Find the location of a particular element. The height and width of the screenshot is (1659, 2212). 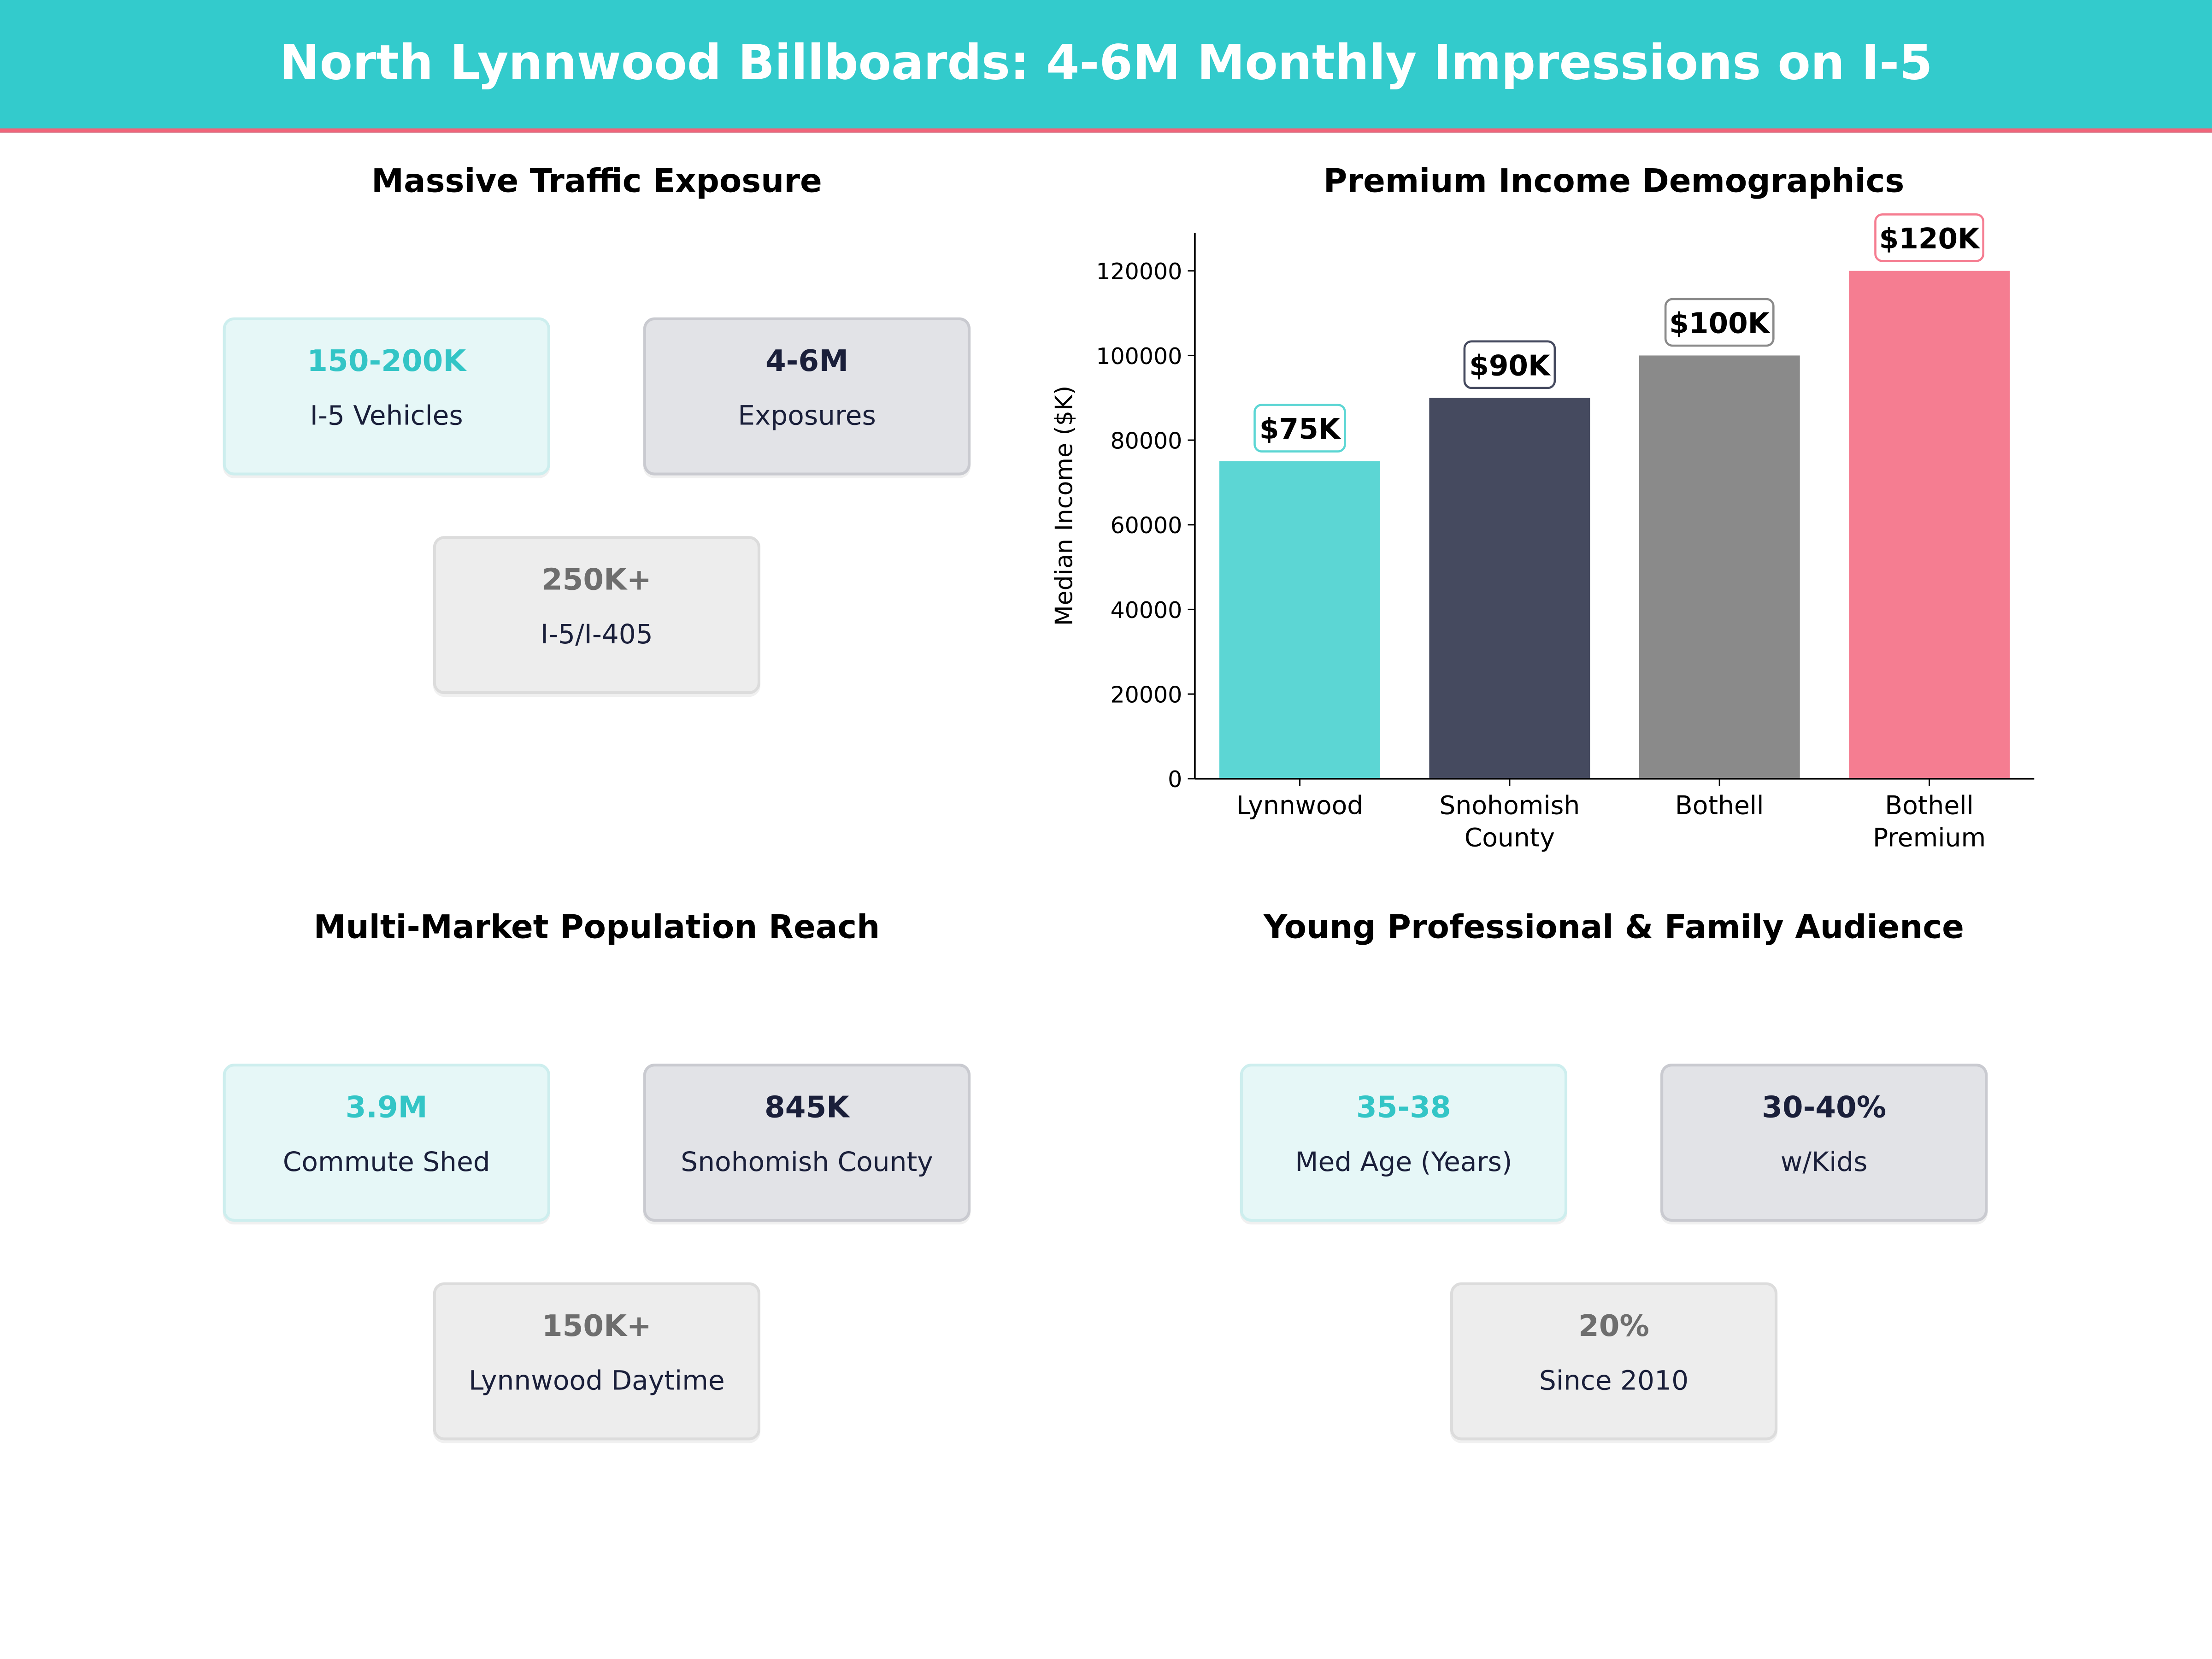

x-tick-label: Snohomish is located at coordinates (1509, 805).